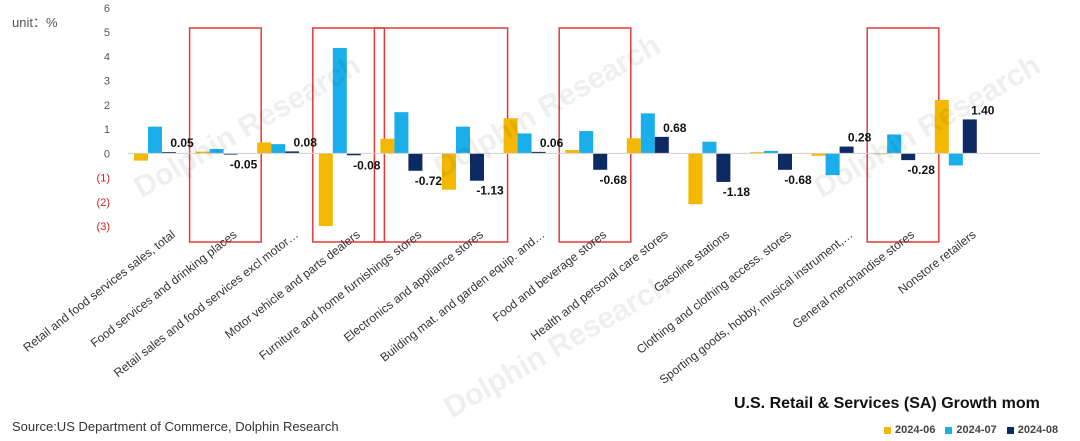  What do you see at coordinates (107, 9) in the screenshot?
I see `y-tick-label: 6` at bounding box center [107, 9].